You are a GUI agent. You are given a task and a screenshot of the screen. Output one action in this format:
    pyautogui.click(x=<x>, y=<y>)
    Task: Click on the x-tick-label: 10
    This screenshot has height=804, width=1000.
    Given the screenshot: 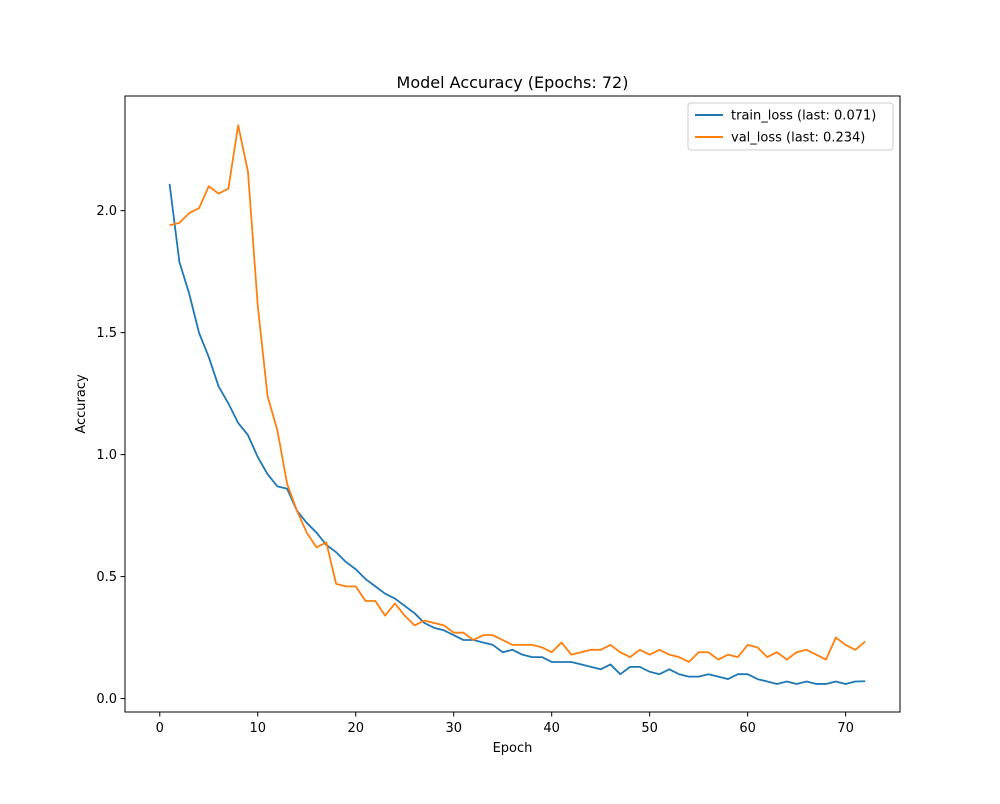 What is the action you would take?
    pyautogui.click(x=257, y=728)
    